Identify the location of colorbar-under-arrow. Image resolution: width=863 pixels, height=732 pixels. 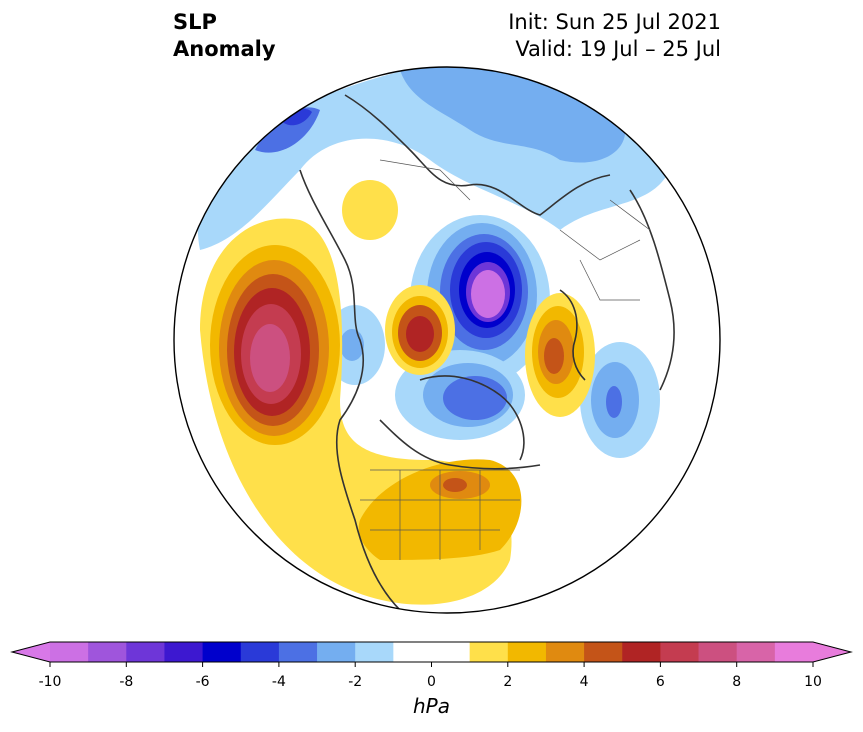
(31, 652).